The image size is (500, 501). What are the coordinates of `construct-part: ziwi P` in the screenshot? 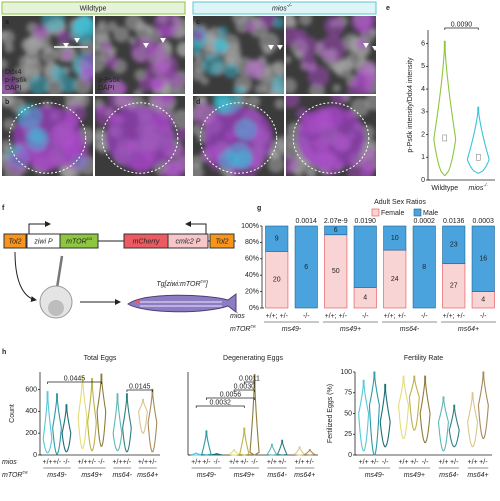 It's located at (43, 241).